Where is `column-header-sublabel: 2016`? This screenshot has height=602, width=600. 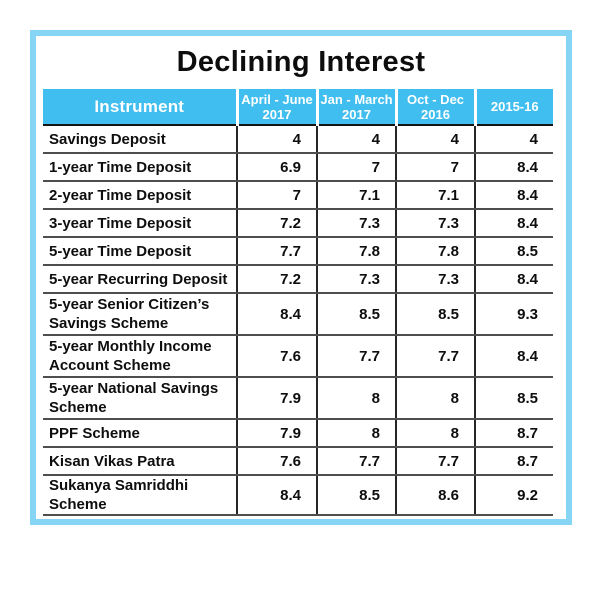
column-header-sublabel: 2016 is located at coordinates (435, 114).